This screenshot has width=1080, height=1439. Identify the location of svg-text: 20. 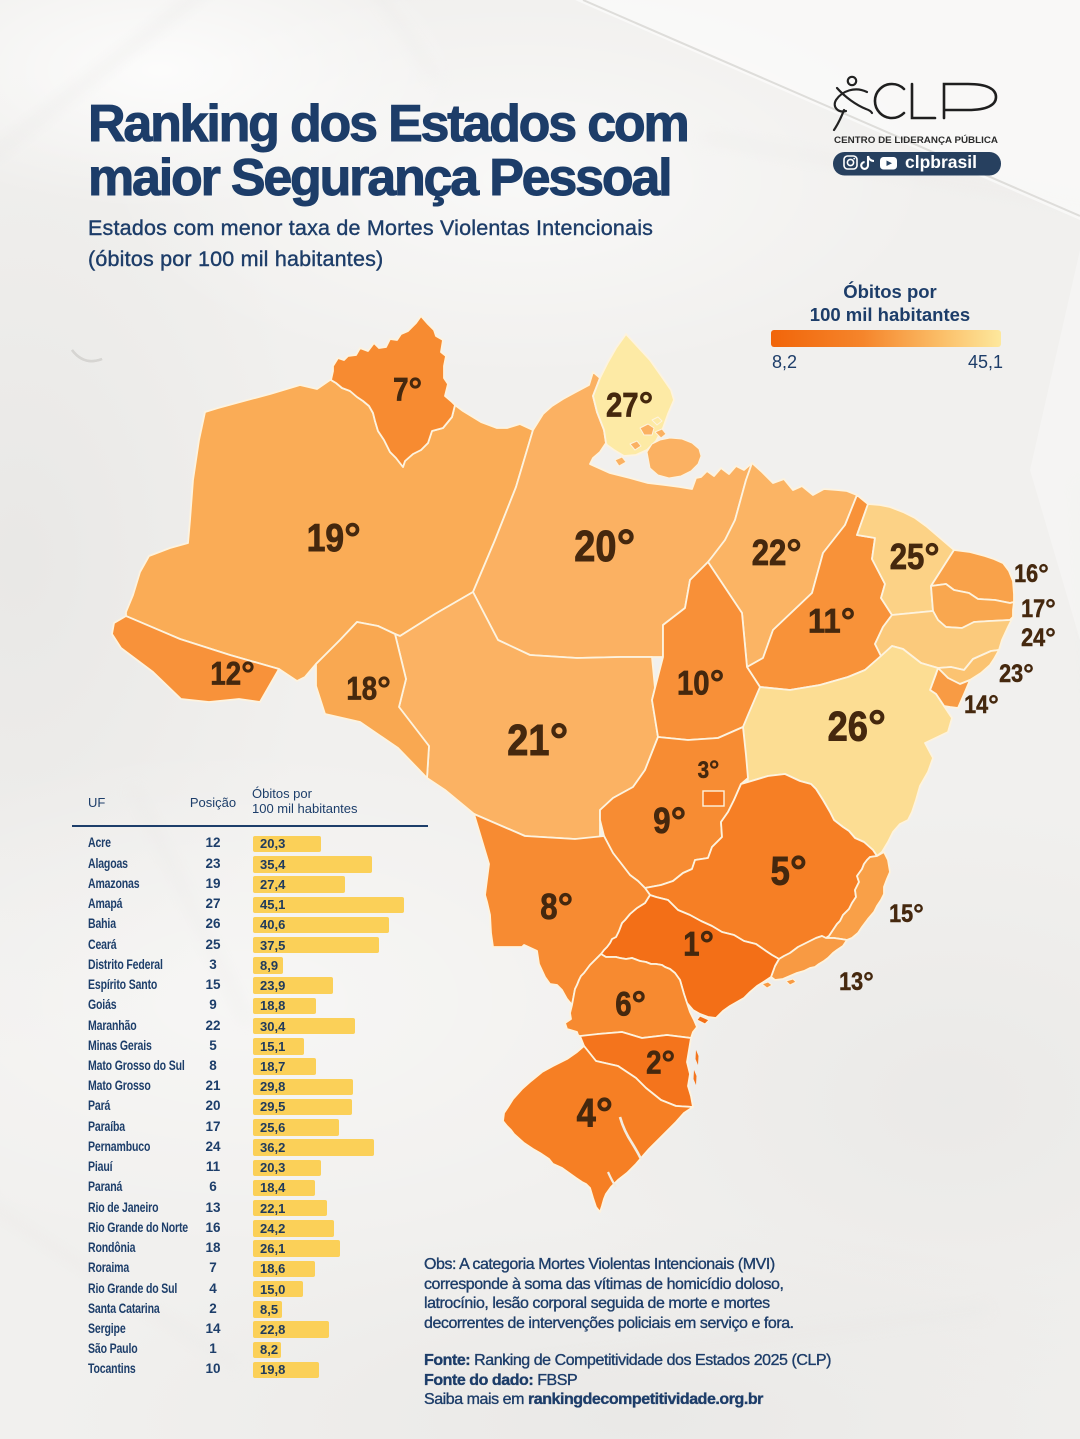
(595, 546).